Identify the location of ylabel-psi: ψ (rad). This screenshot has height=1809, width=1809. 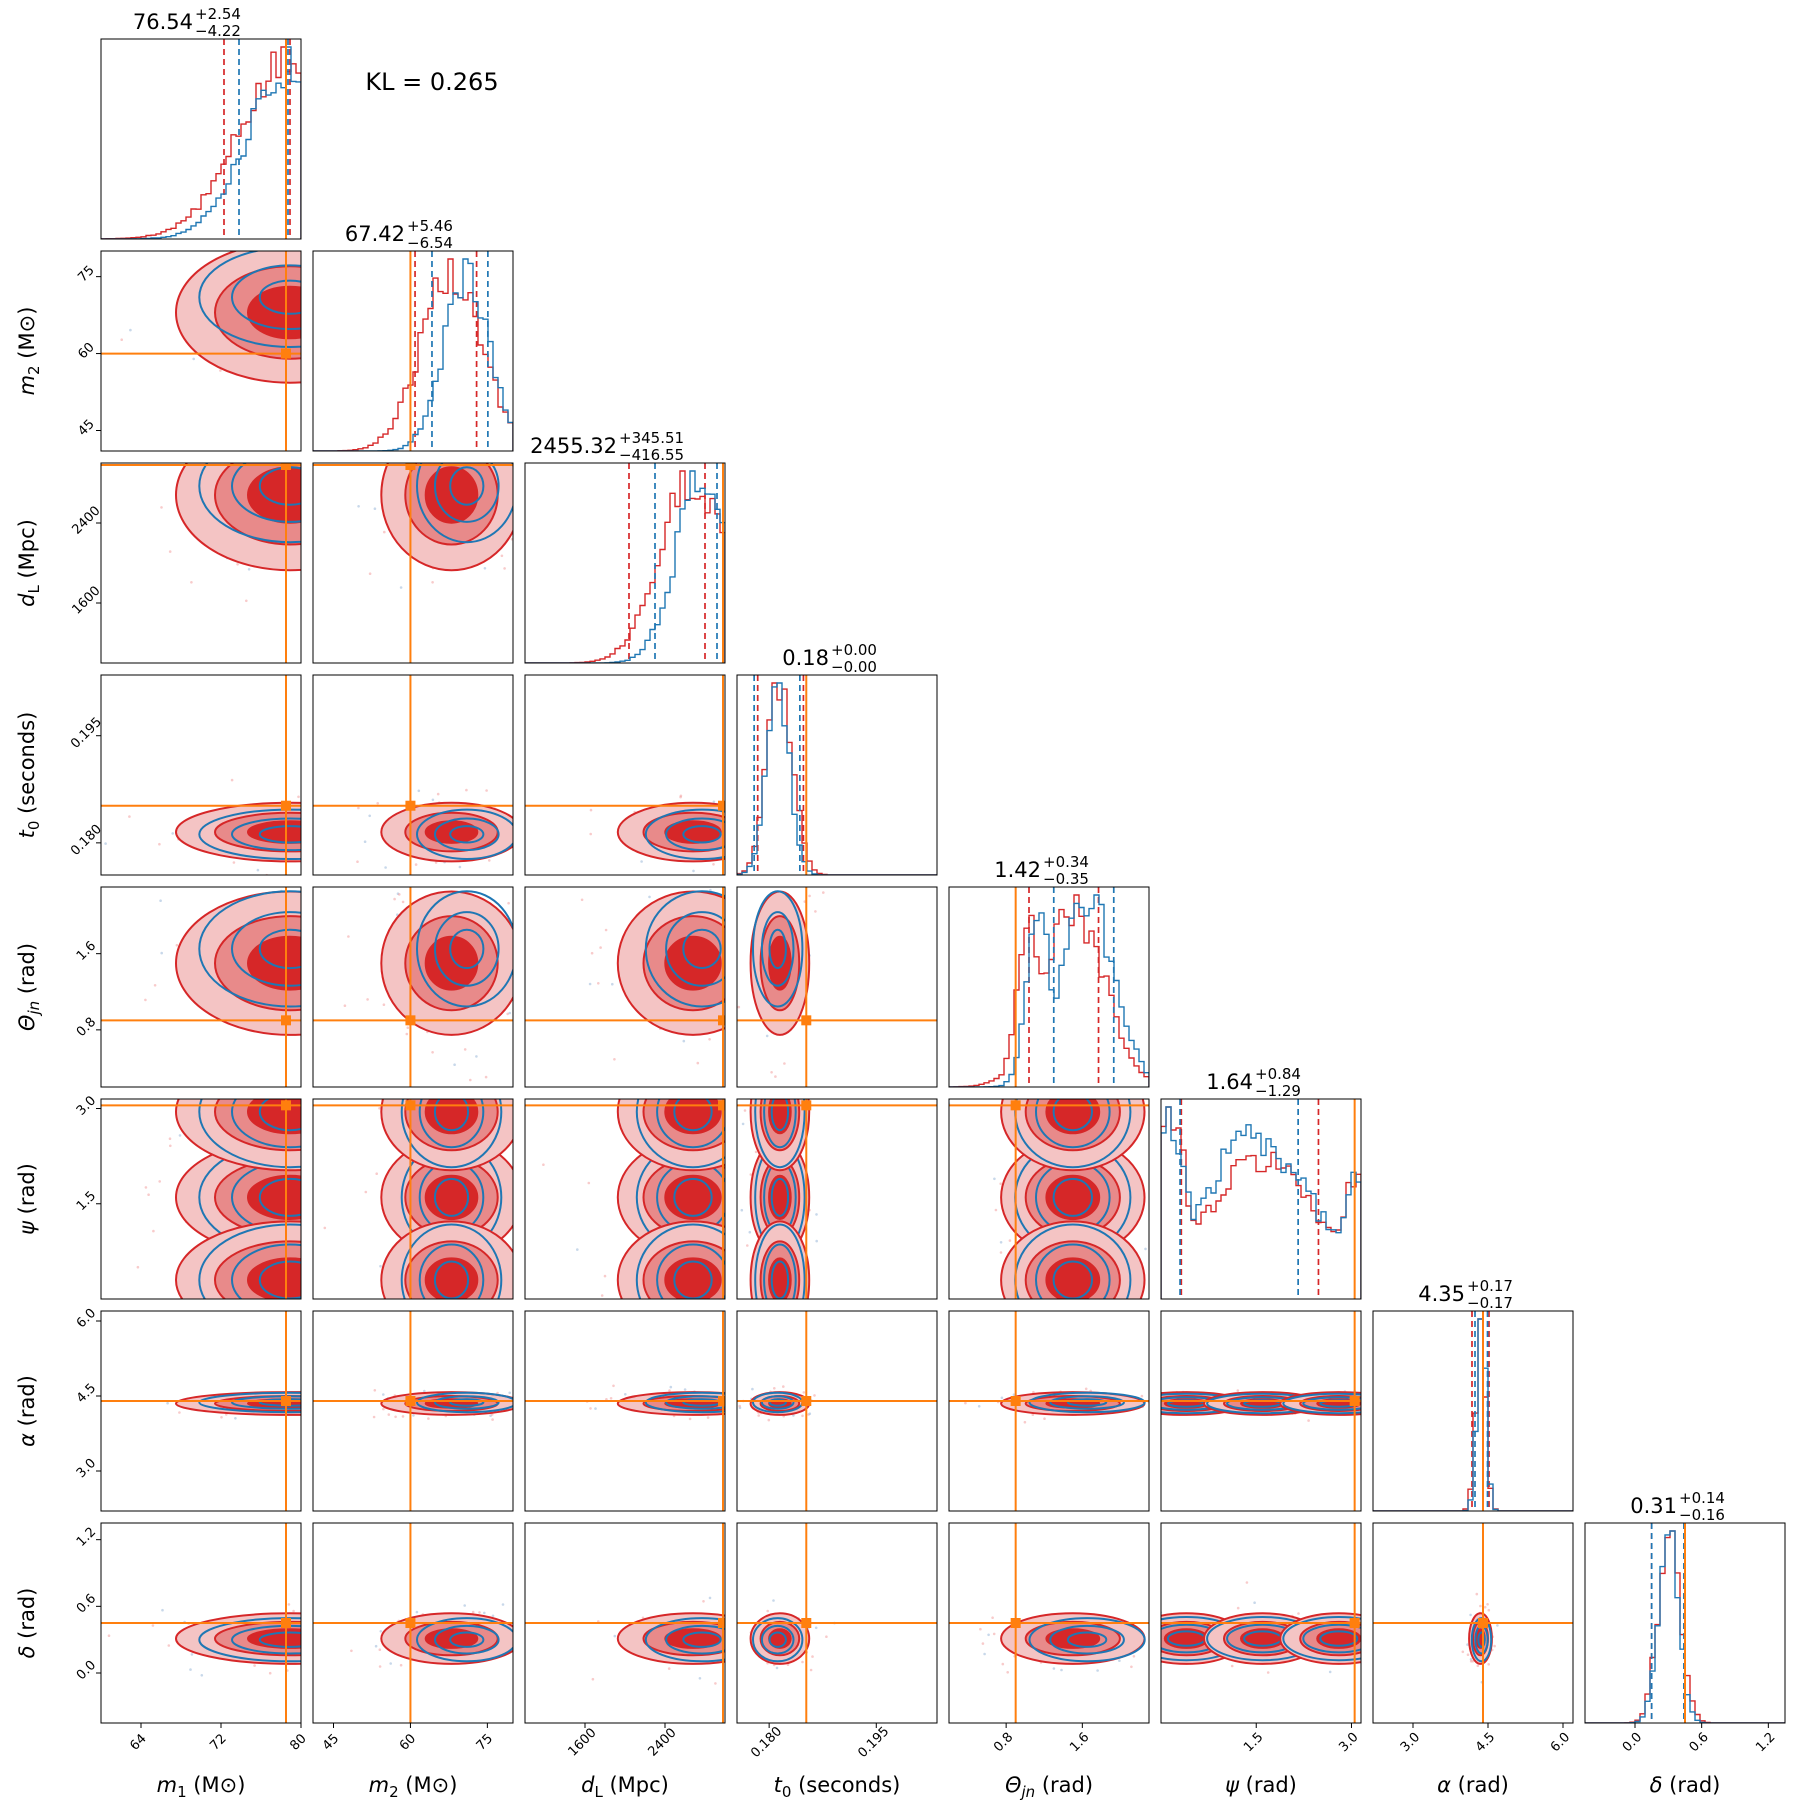
(27, 1199).